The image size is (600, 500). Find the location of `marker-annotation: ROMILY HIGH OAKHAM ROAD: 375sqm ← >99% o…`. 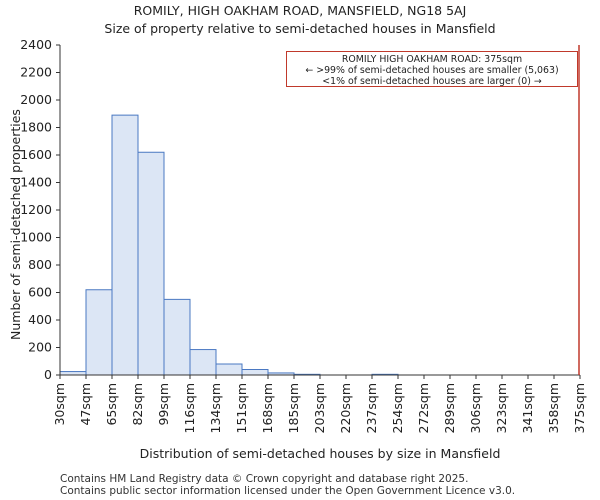

marker-annotation: ROMILY HIGH OAKHAM ROAD: 375sqm ← >99% o… is located at coordinates (432, 69).